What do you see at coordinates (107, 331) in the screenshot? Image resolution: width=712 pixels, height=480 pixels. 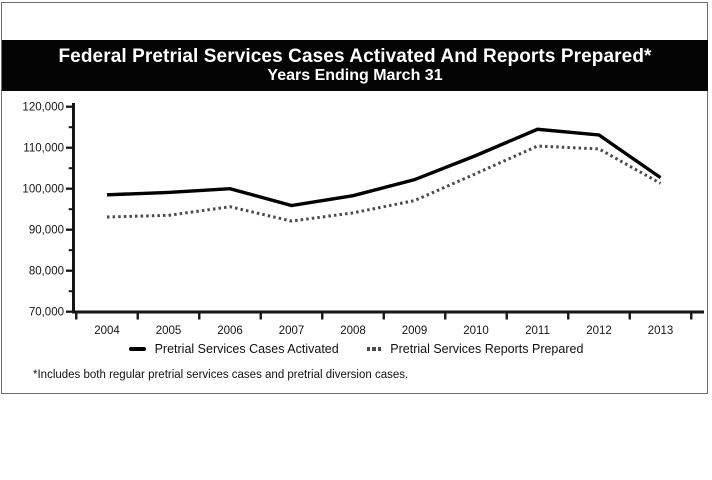 I see `x-tick-label: 2004` at bounding box center [107, 331].